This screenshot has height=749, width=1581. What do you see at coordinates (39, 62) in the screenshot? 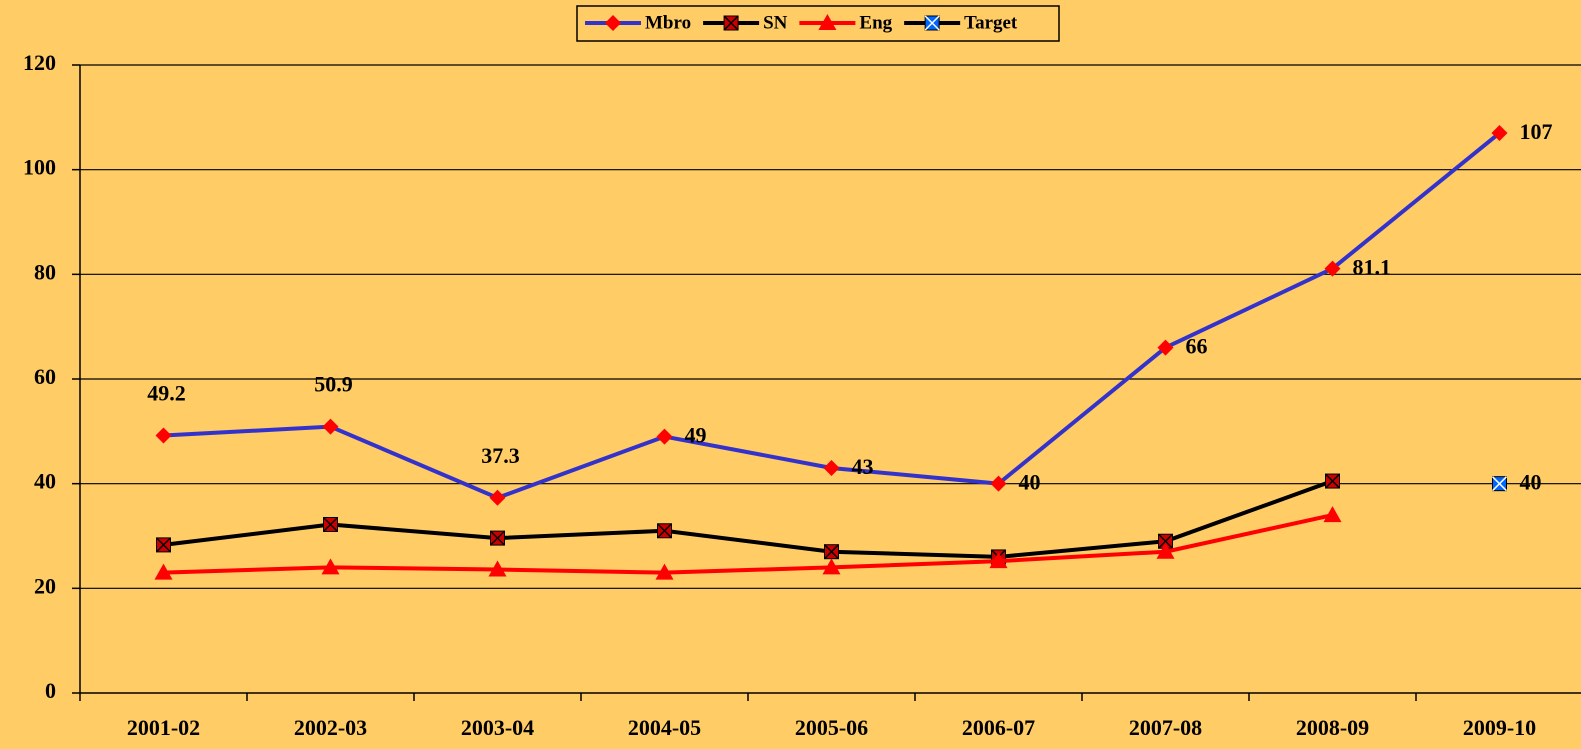
I see `y-tick-label: 120` at bounding box center [39, 62].